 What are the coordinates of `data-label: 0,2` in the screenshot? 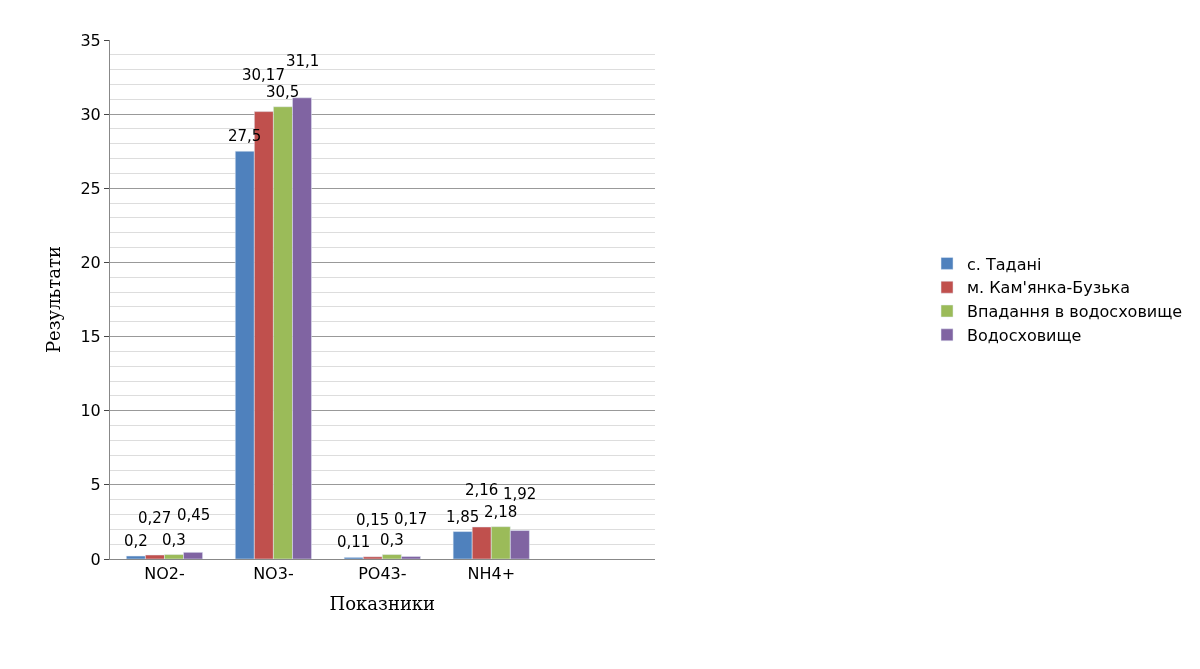 It's located at (136, 541).